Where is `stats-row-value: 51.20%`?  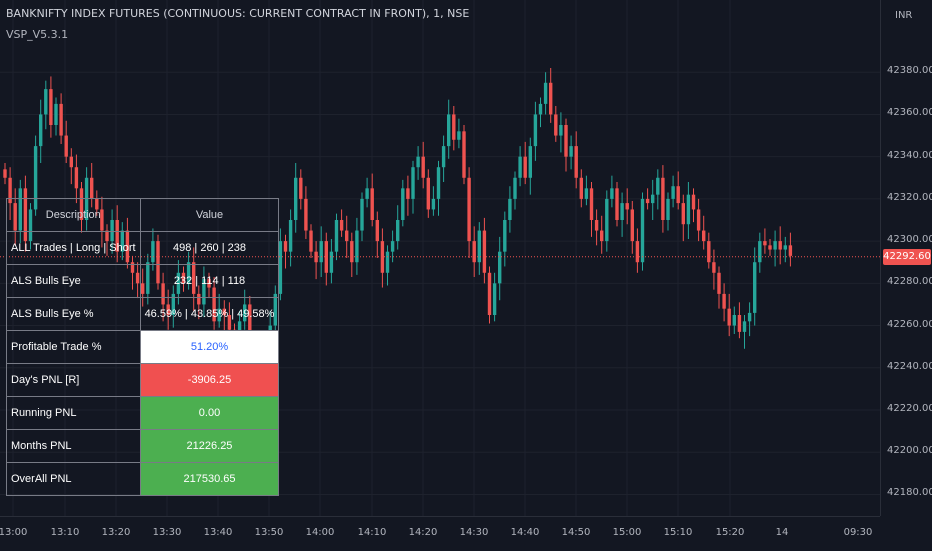 stats-row-value: 51.20% is located at coordinates (209, 347).